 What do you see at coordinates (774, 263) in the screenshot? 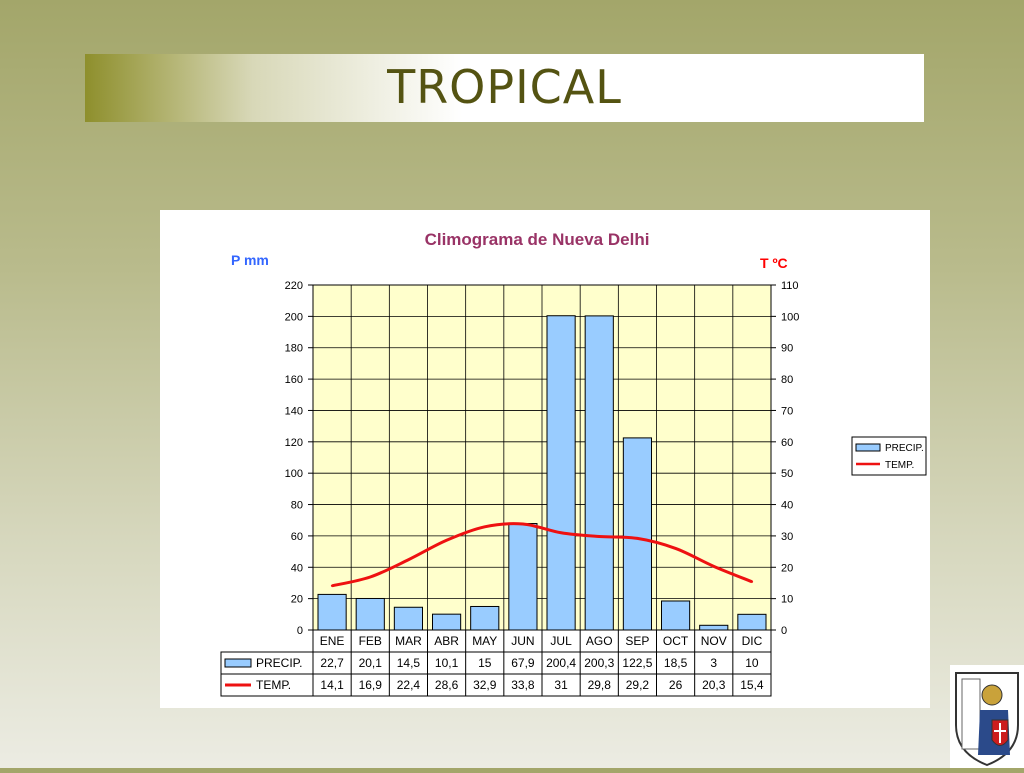
I see `right-axis-unit-label: T ºC` at bounding box center [774, 263].